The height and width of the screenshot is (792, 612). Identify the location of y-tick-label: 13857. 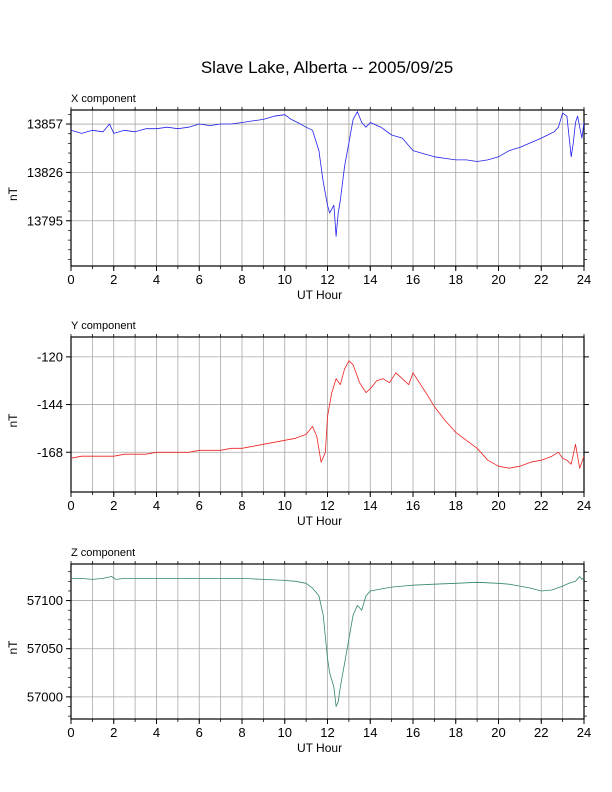
(45, 124).